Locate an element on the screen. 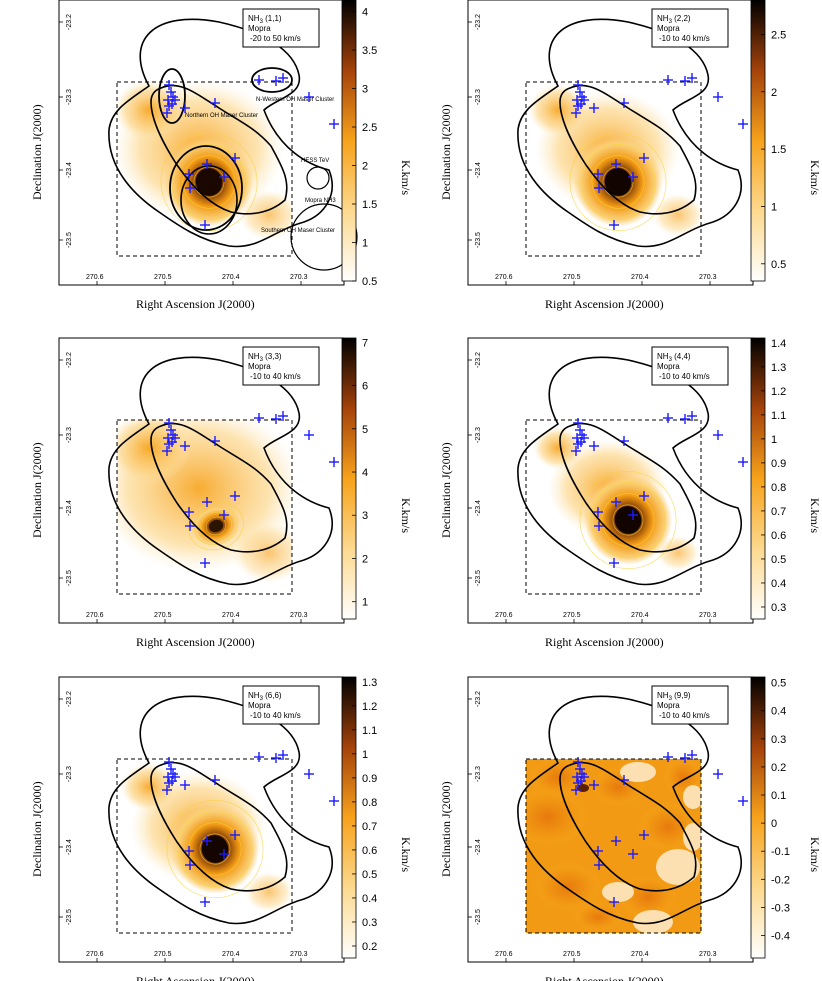  x-axis-label: Right Ascension J(2000) is located at coordinates (604, 642).